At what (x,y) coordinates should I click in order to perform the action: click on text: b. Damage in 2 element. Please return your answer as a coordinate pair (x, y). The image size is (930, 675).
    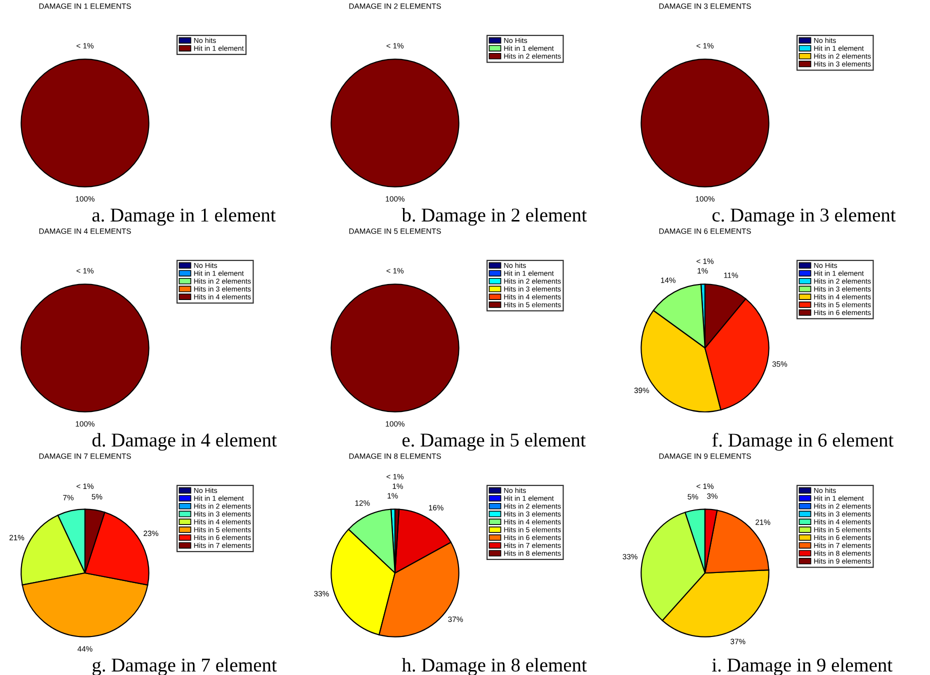
    Looking at the image, I should click on (494, 217).